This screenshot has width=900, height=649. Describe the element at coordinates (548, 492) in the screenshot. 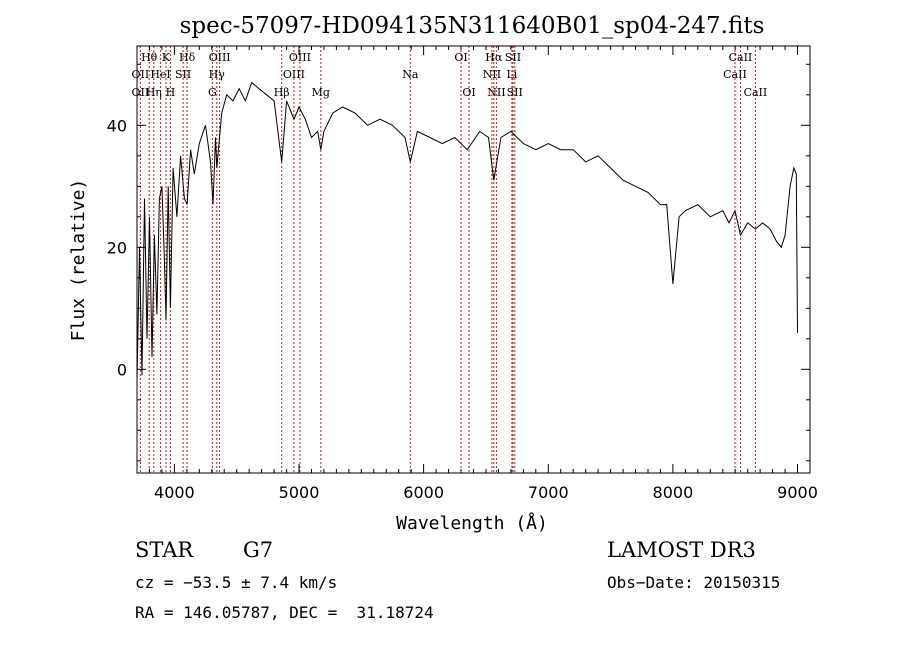

I see `x-tick-label: 7000` at that location.